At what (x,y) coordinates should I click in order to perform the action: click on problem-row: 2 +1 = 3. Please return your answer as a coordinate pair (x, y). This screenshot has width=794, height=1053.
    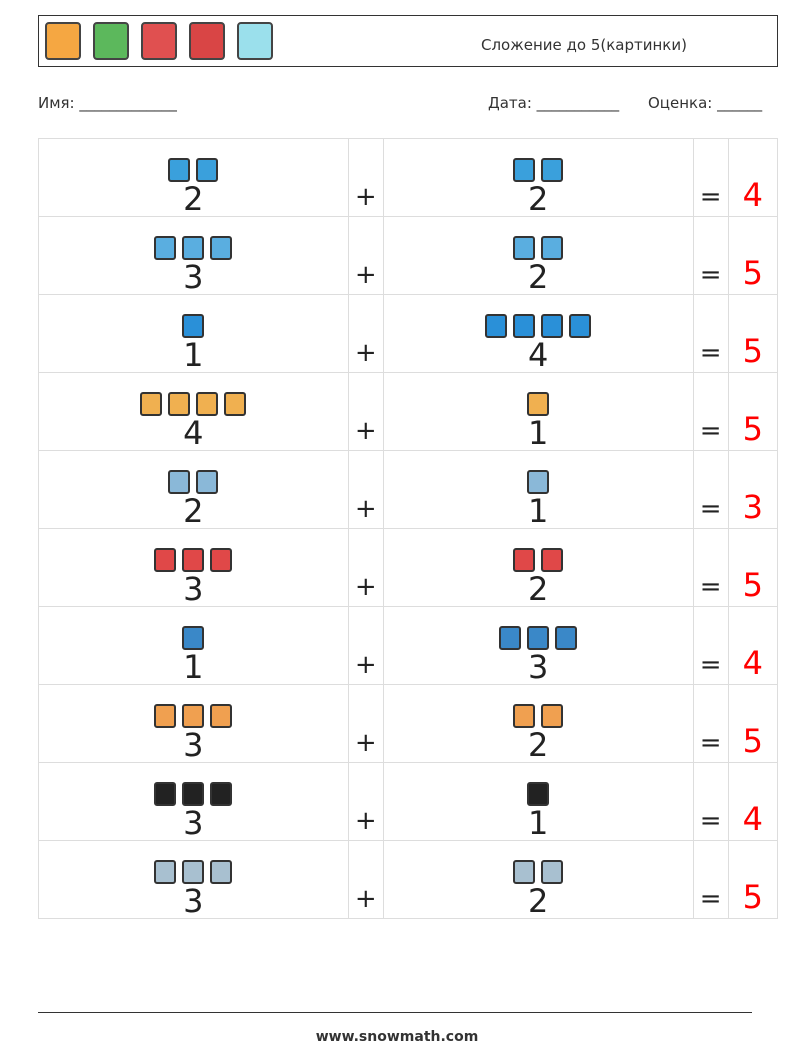
    Looking at the image, I should click on (408, 490).